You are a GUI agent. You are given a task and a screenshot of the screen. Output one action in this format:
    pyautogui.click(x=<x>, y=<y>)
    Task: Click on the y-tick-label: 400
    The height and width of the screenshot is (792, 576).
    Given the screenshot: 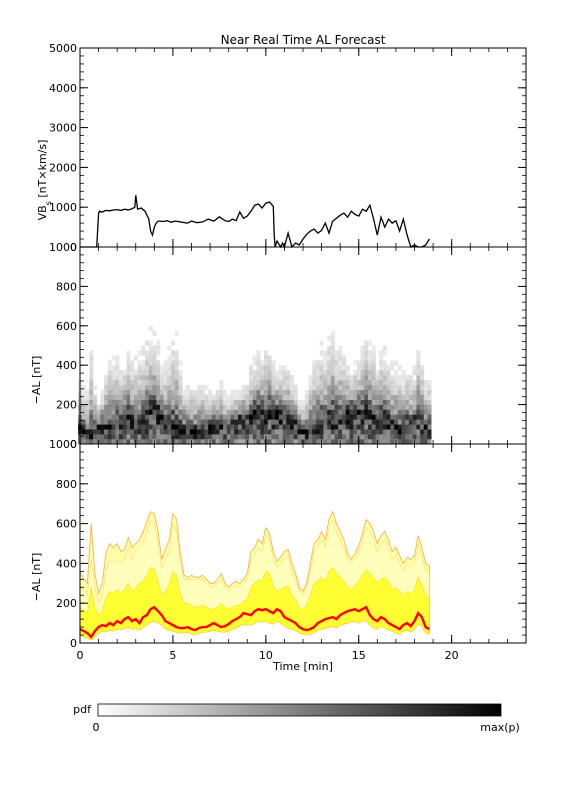 What is the action you would take?
    pyautogui.click(x=66, y=365)
    